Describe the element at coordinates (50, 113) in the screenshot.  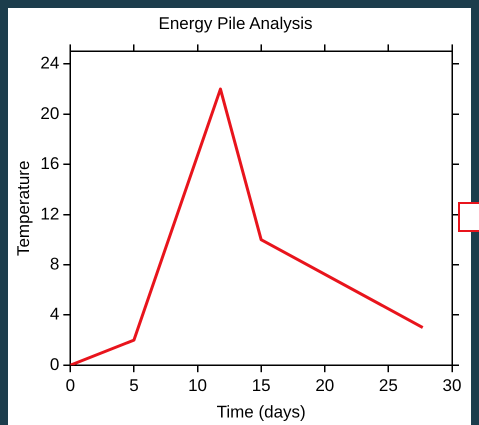
I see `y-tick-label: 20` at that location.